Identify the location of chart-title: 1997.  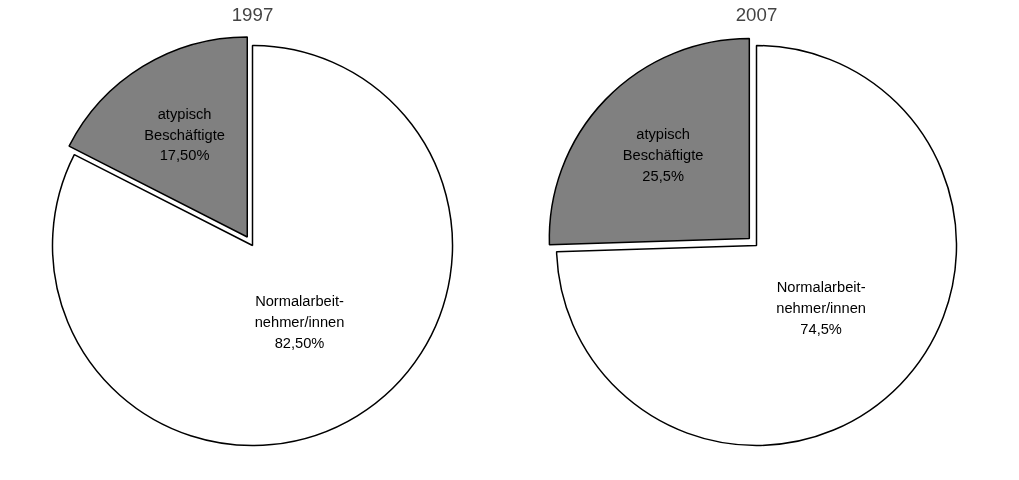
(252, 14).